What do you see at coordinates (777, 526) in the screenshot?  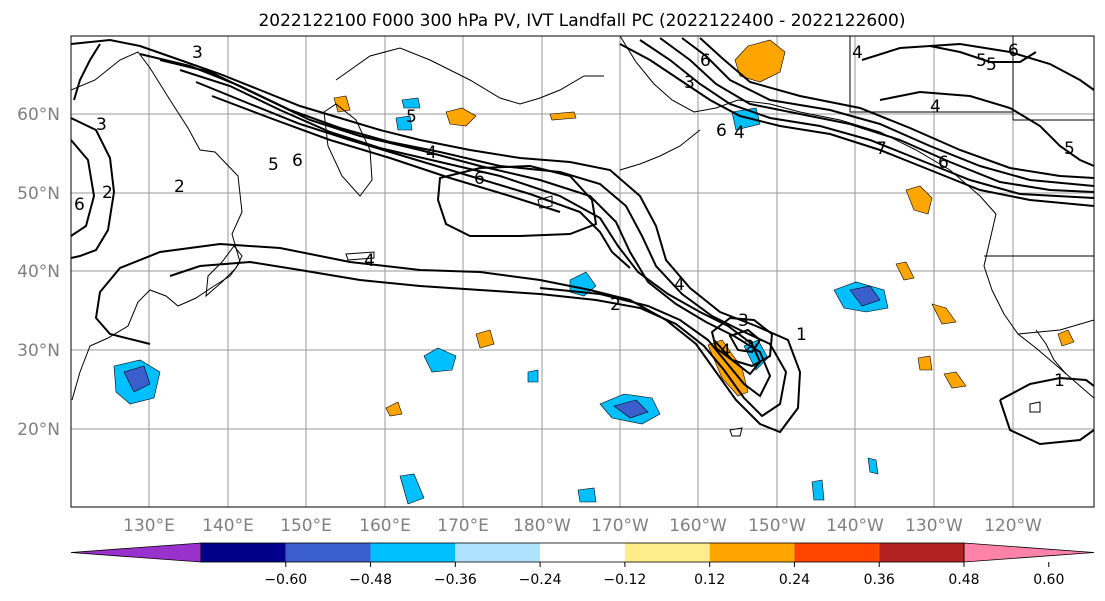 I see `lon-label: 150°W` at bounding box center [777, 526].